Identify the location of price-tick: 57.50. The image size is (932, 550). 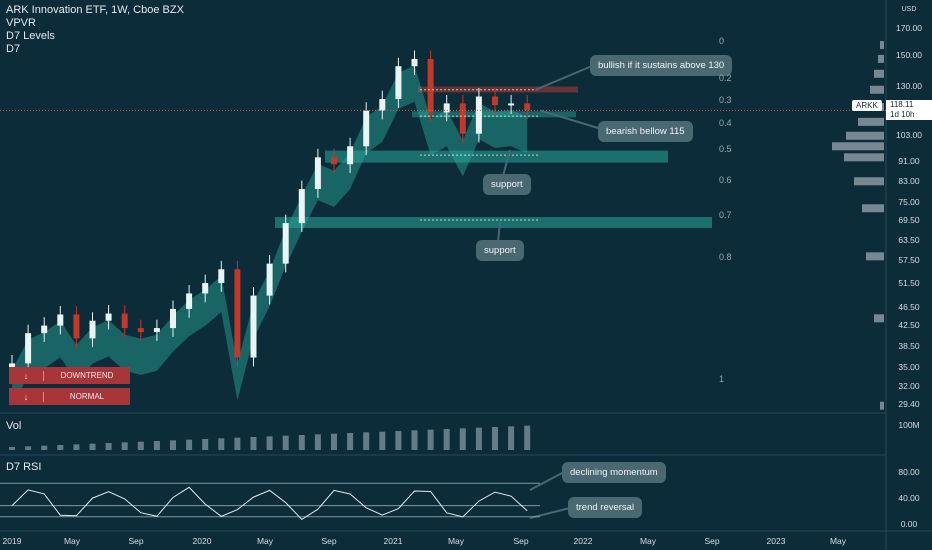
(909, 260).